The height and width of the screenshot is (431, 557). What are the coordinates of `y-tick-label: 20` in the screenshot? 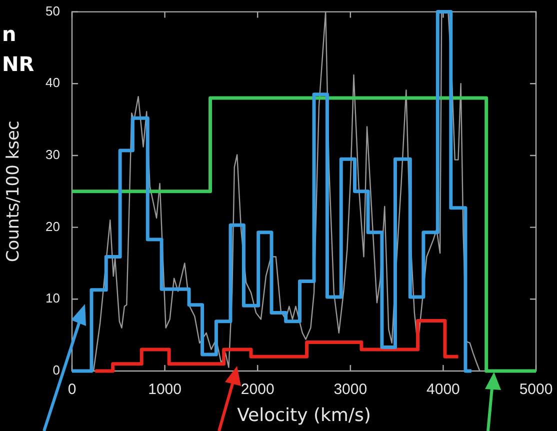 It's located at (53, 226).